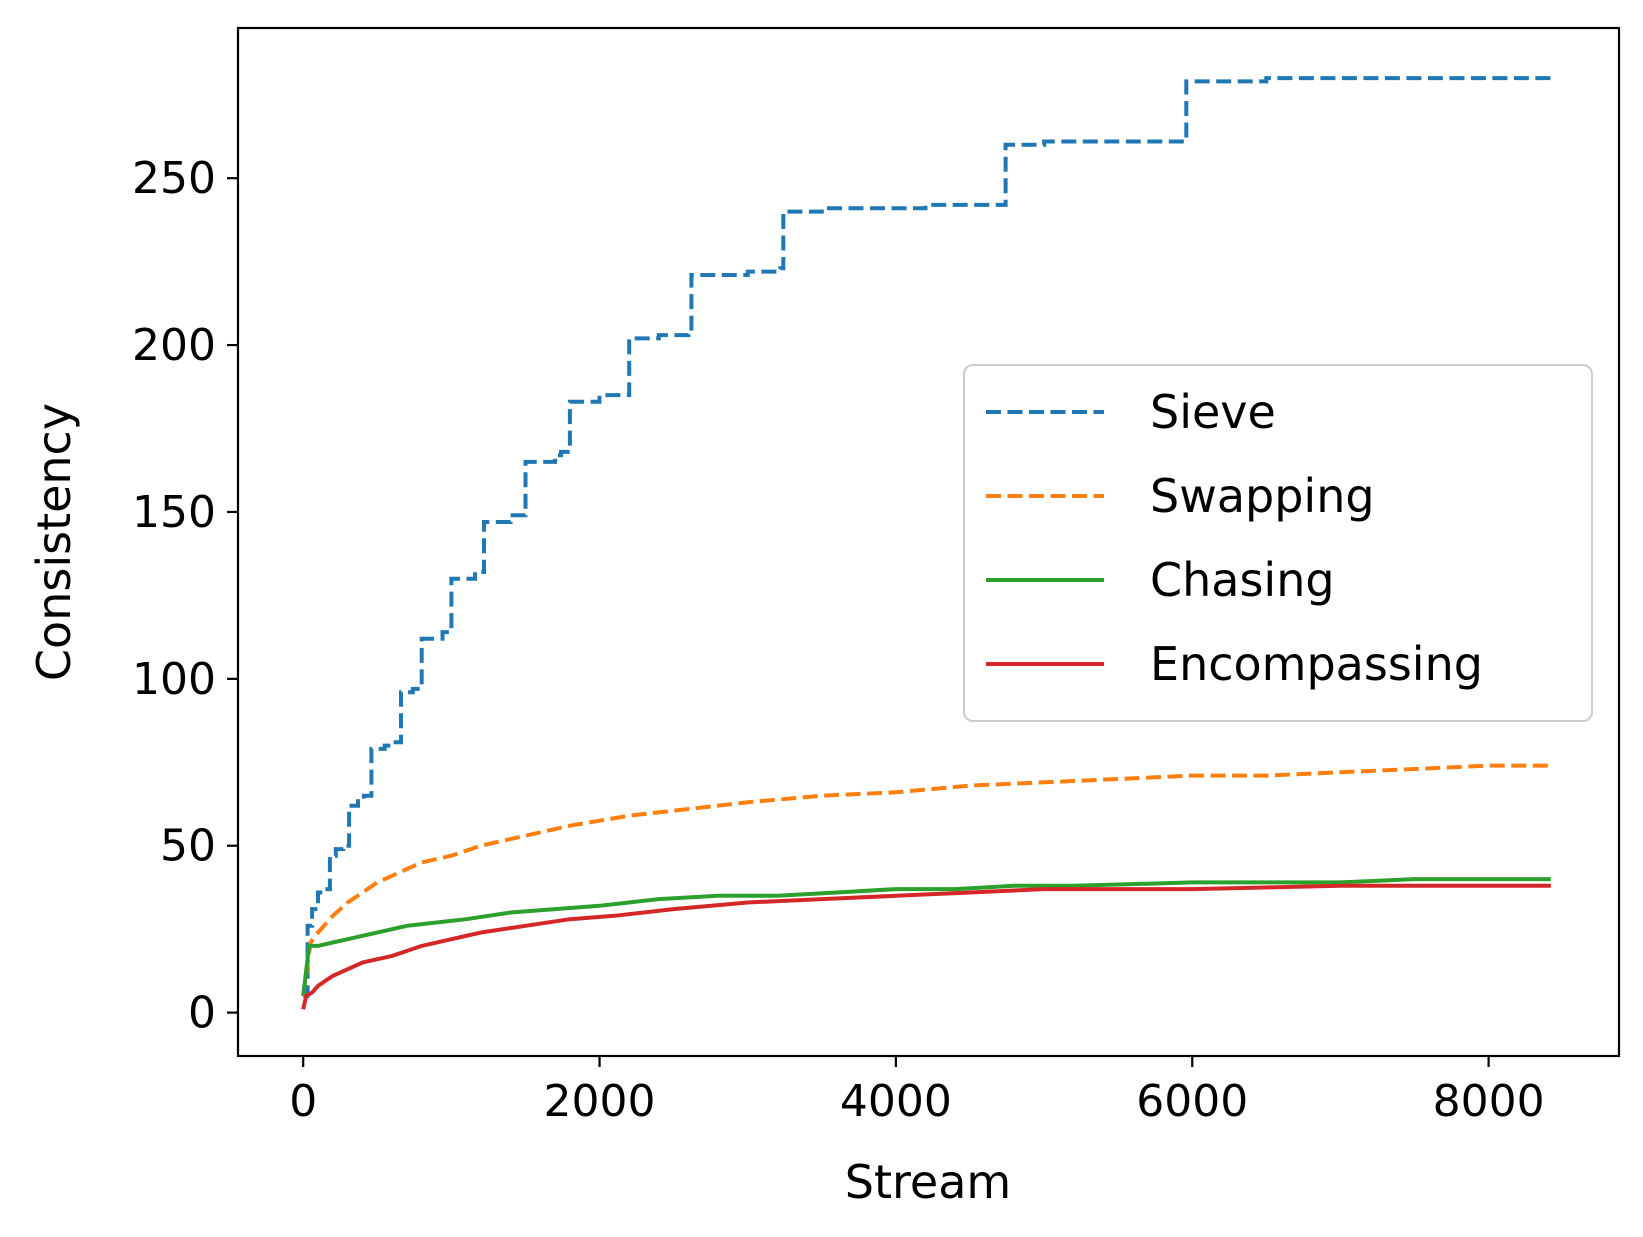 The image size is (1643, 1237). Describe the element at coordinates (174, 512) in the screenshot. I see `y-tick-label: 150` at that location.